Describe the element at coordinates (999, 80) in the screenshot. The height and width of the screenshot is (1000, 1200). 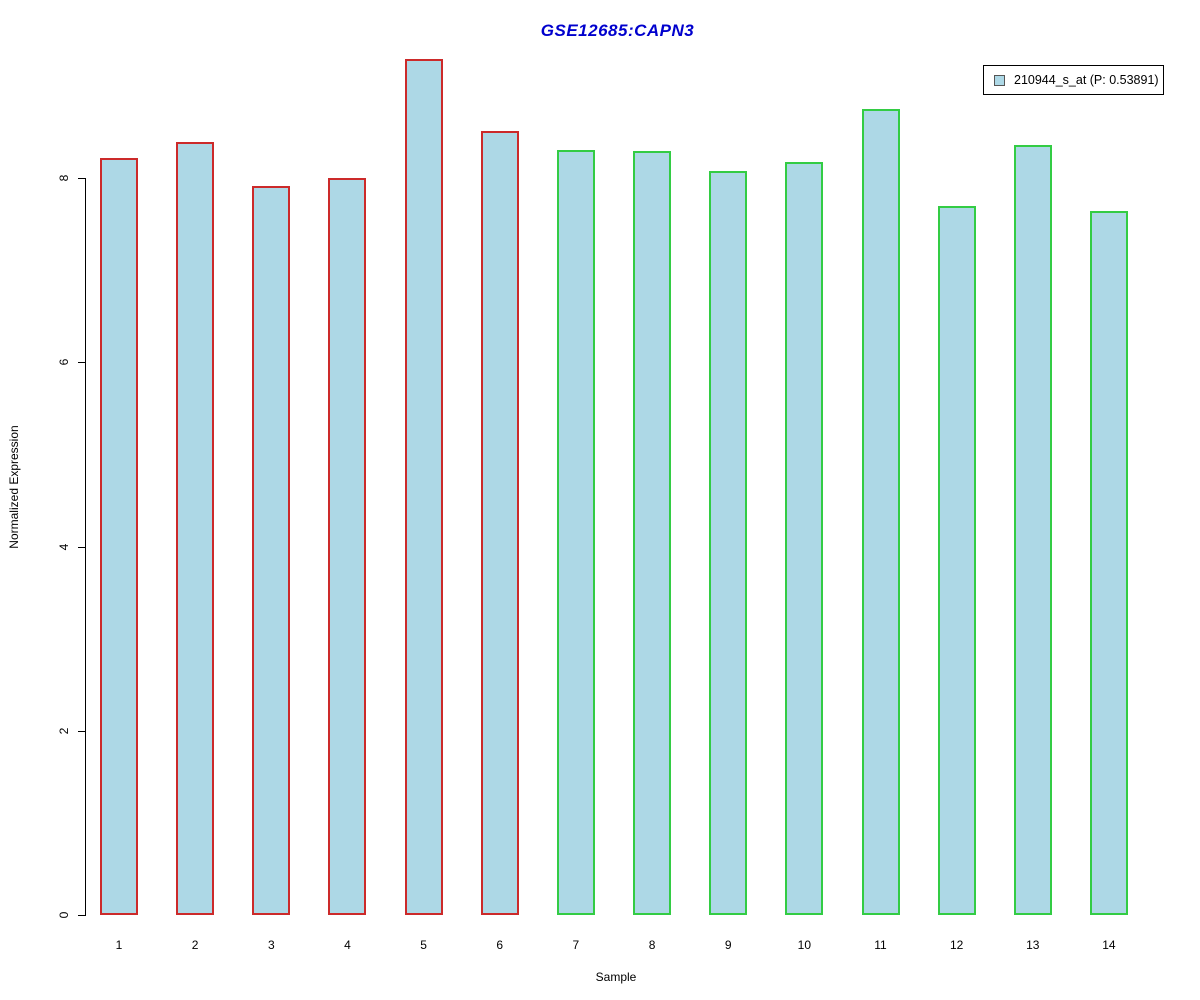
I see `legend-swatch-icon` at that location.